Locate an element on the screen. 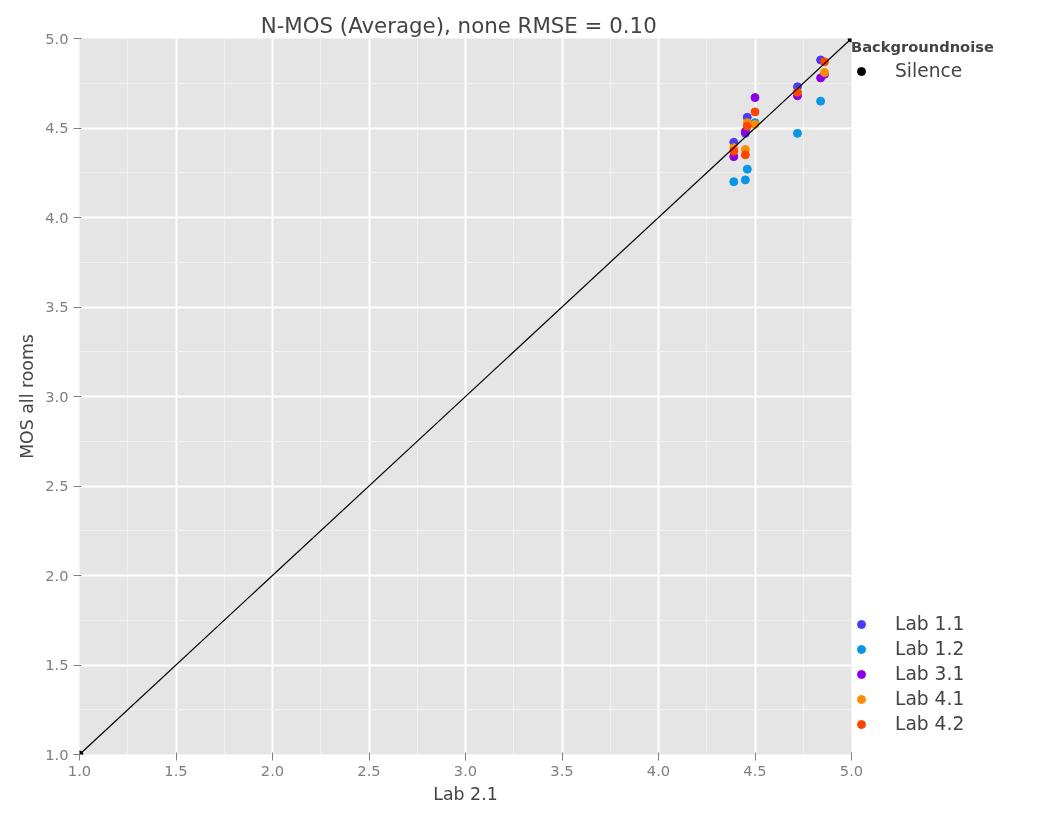  y-tick-label: 3.5 is located at coordinates (57, 306).